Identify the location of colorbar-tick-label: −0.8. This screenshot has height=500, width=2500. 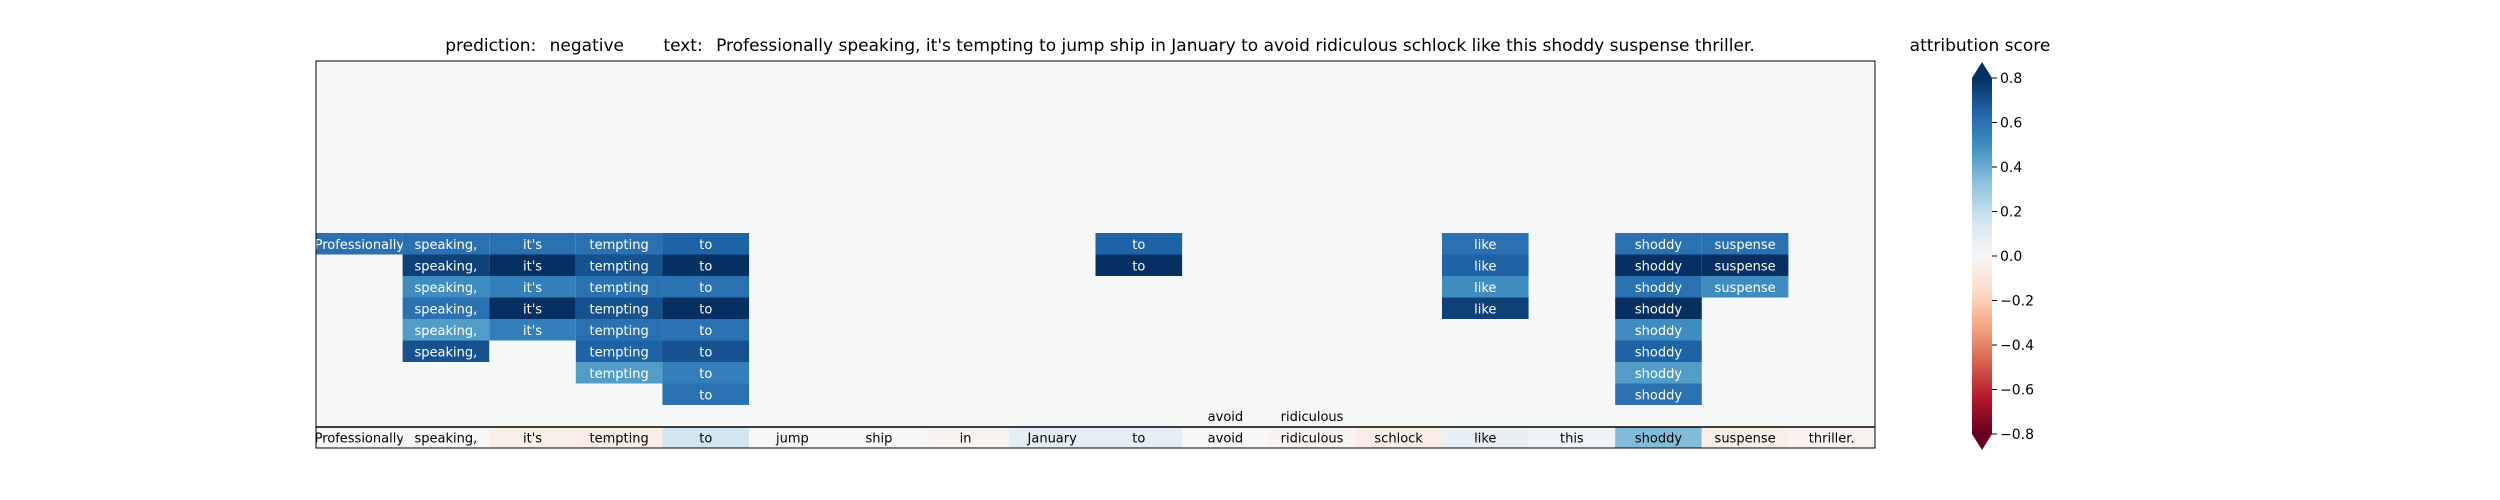
(2017, 435).